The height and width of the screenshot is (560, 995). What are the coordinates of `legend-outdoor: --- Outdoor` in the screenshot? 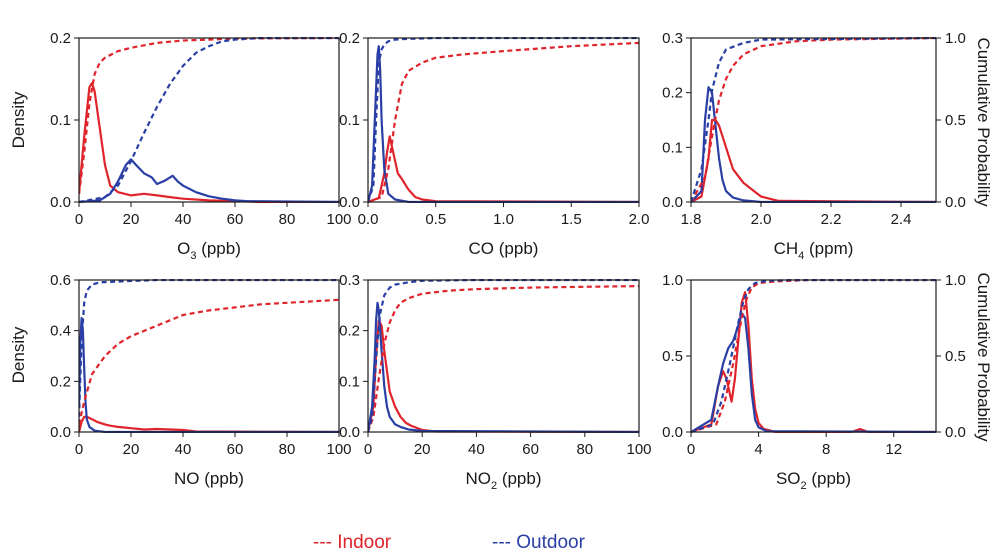 It's located at (538, 542).